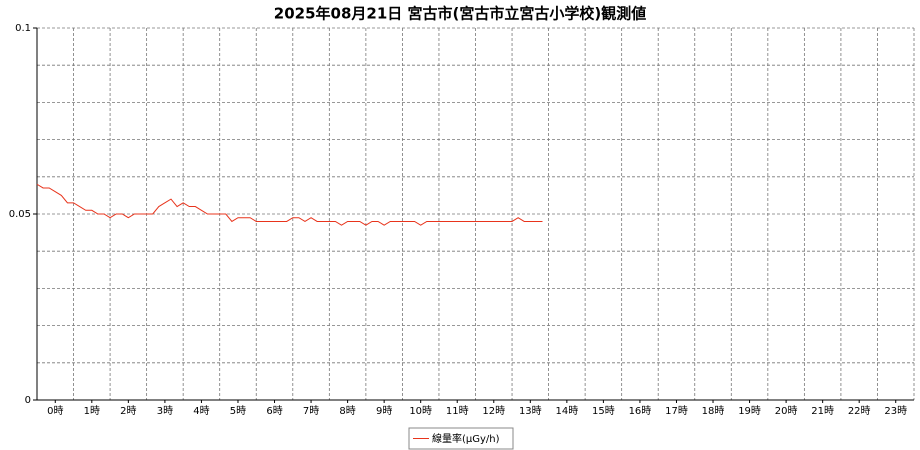 The height and width of the screenshot is (450, 920). I want to click on x-tick-label: 2時, so click(128, 411).